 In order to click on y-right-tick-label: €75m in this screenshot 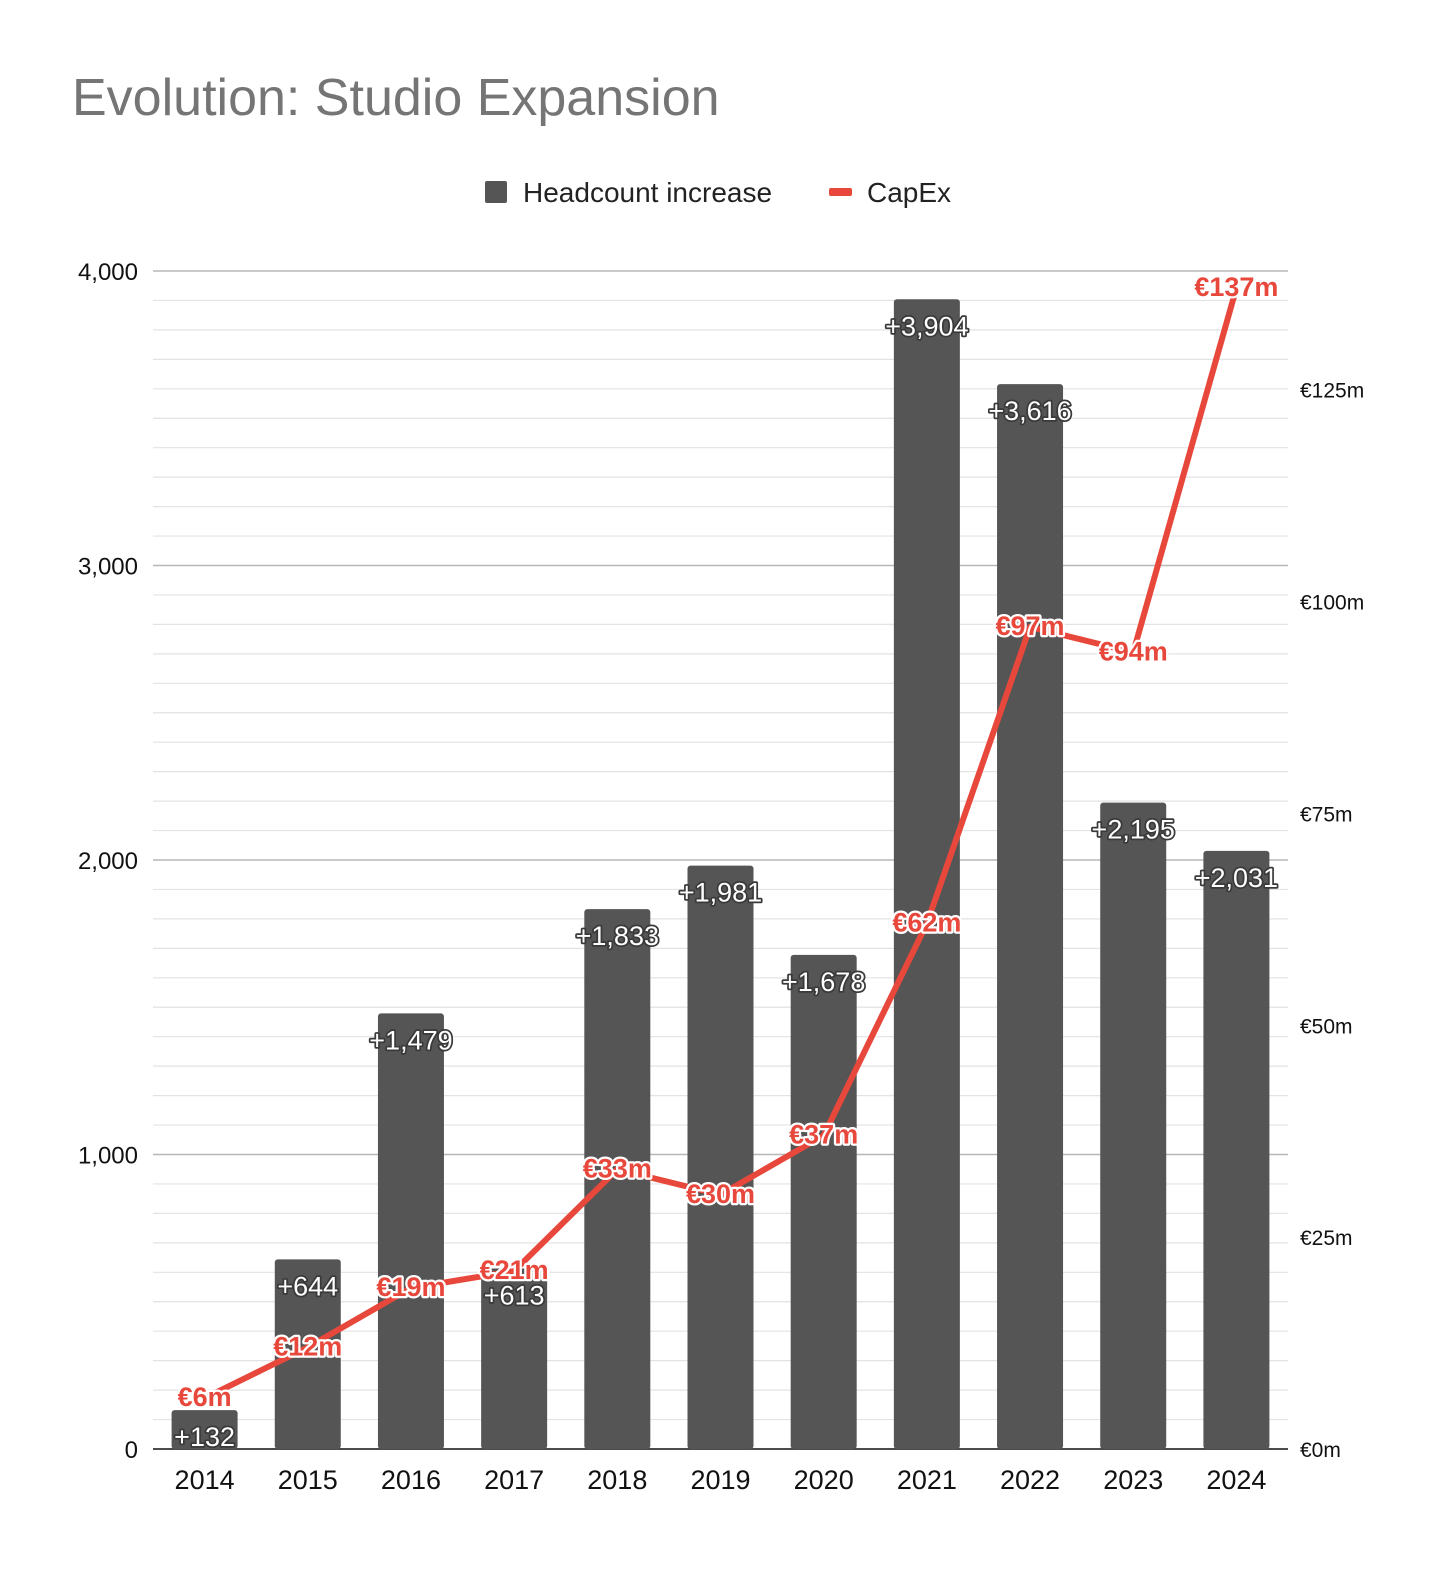, I will do `click(1326, 814)`.